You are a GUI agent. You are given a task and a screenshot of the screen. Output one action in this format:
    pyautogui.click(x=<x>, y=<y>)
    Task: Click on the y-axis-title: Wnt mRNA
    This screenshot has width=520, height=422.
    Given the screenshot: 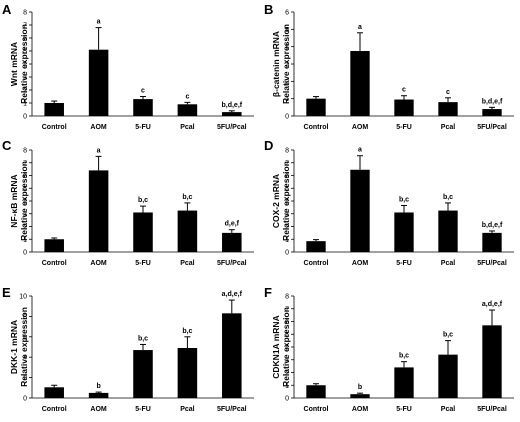 What is the action you would take?
    pyautogui.click(x=14, y=64)
    